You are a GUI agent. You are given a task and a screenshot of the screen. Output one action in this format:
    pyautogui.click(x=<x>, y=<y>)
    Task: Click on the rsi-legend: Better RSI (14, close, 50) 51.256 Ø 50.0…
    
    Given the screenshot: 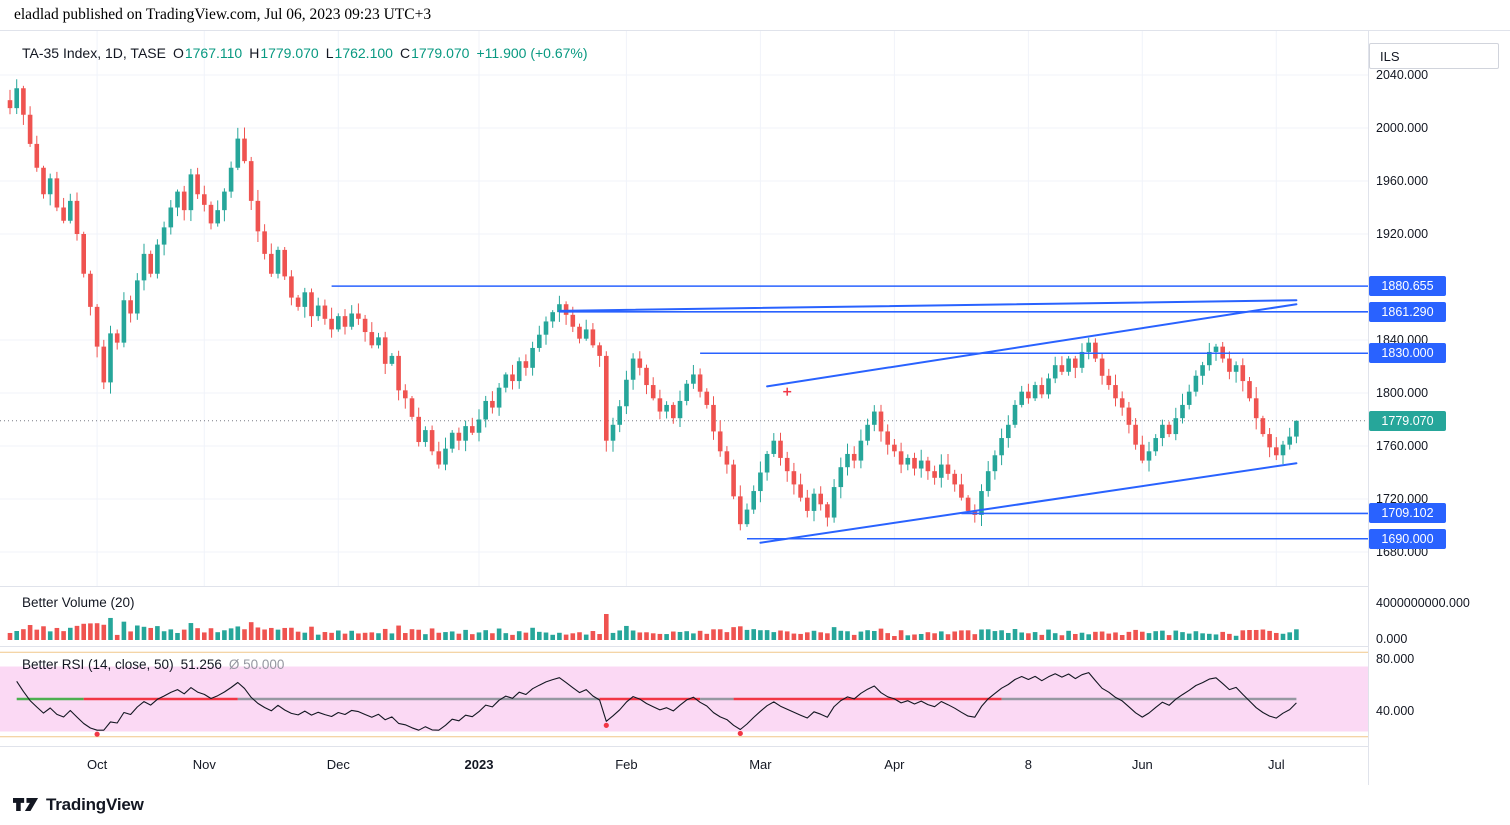 What is the action you would take?
    pyautogui.click(x=153, y=664)
    